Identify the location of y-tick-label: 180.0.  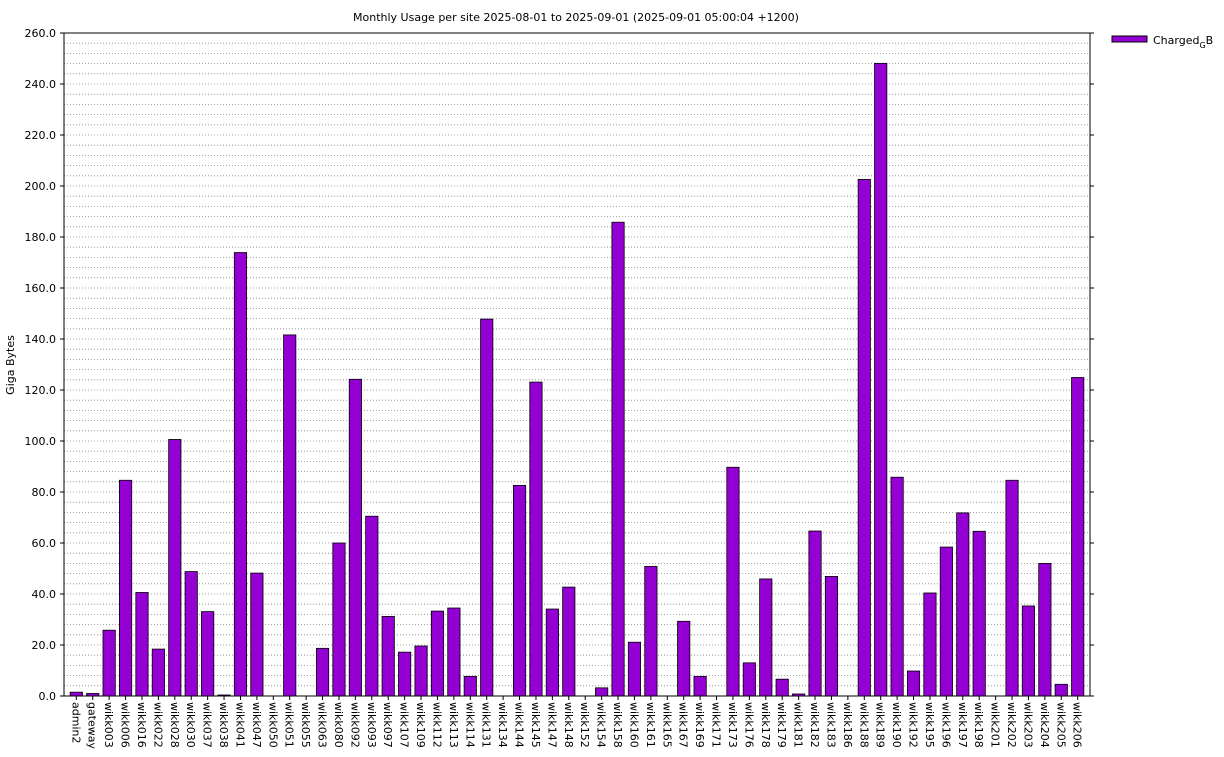
(41, 237).